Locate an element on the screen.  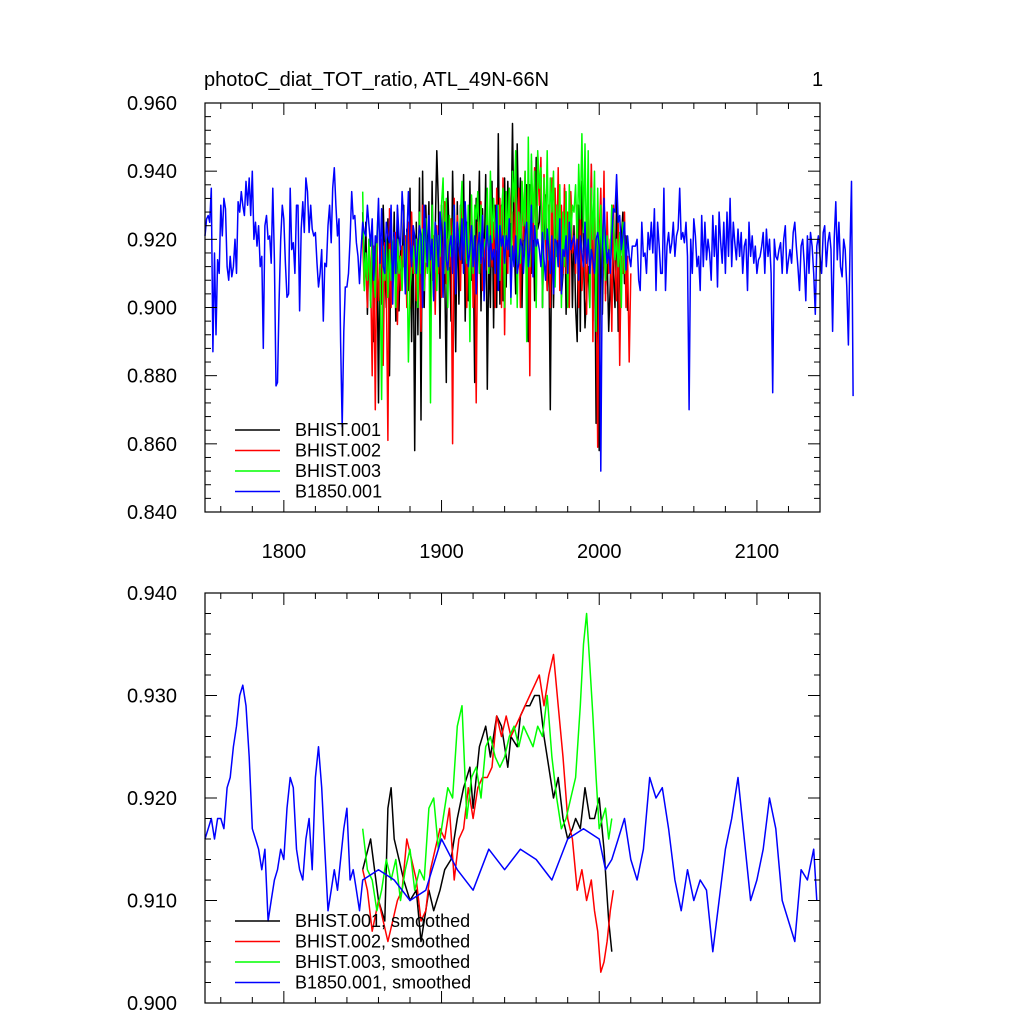
legend-label-0: BHIST.001, smoothed is located at coordinates (382, 921).